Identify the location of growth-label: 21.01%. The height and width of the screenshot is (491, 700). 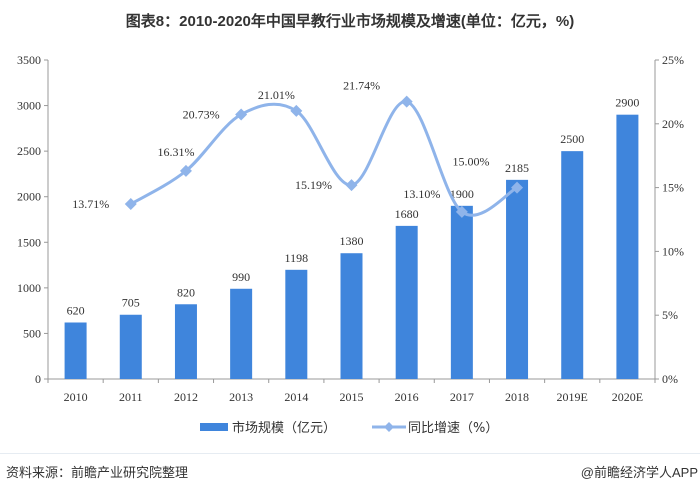
(276, 95).